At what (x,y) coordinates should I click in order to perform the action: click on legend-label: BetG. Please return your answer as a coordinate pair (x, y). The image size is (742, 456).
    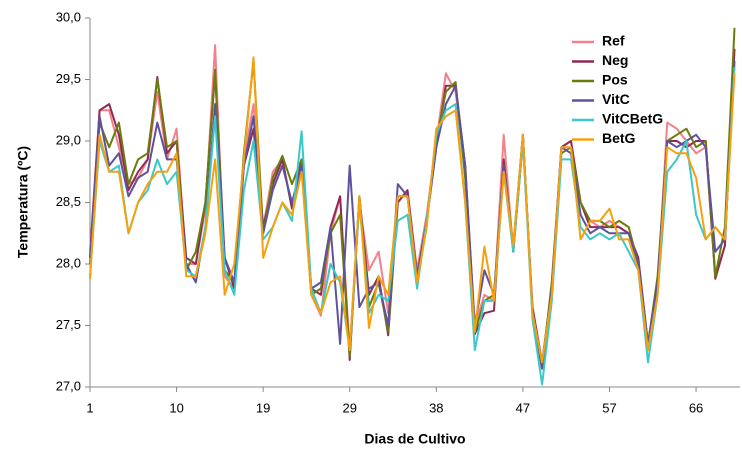
    Looking at the image, I should click on (619, 138).